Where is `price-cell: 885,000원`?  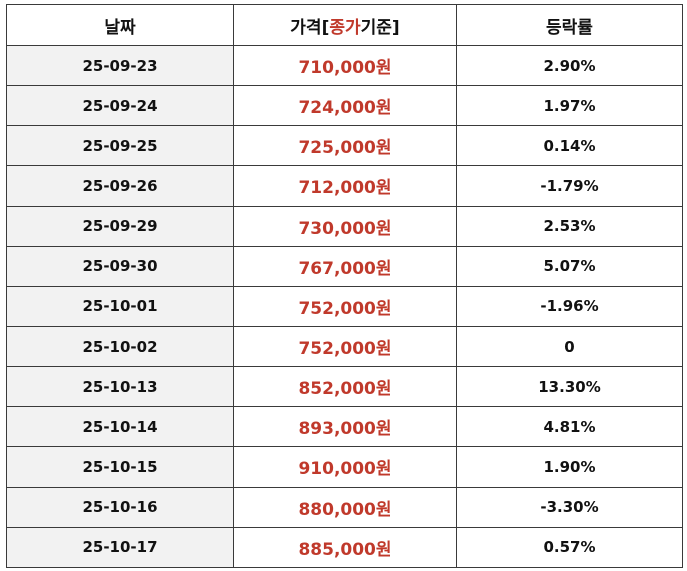
price-cell: 885,000원 is located at coordinates (345, 547).